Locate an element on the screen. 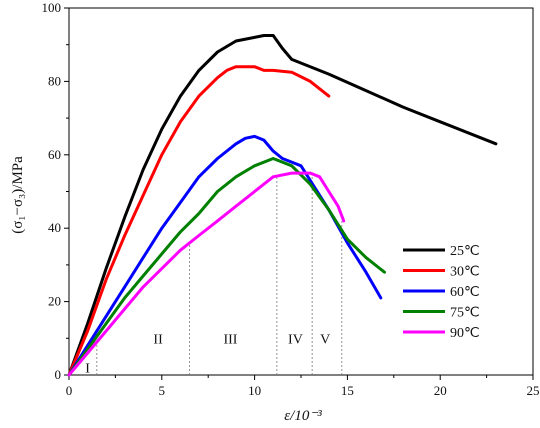  x-tick-label: 20 is located at coordinates (440, 390).